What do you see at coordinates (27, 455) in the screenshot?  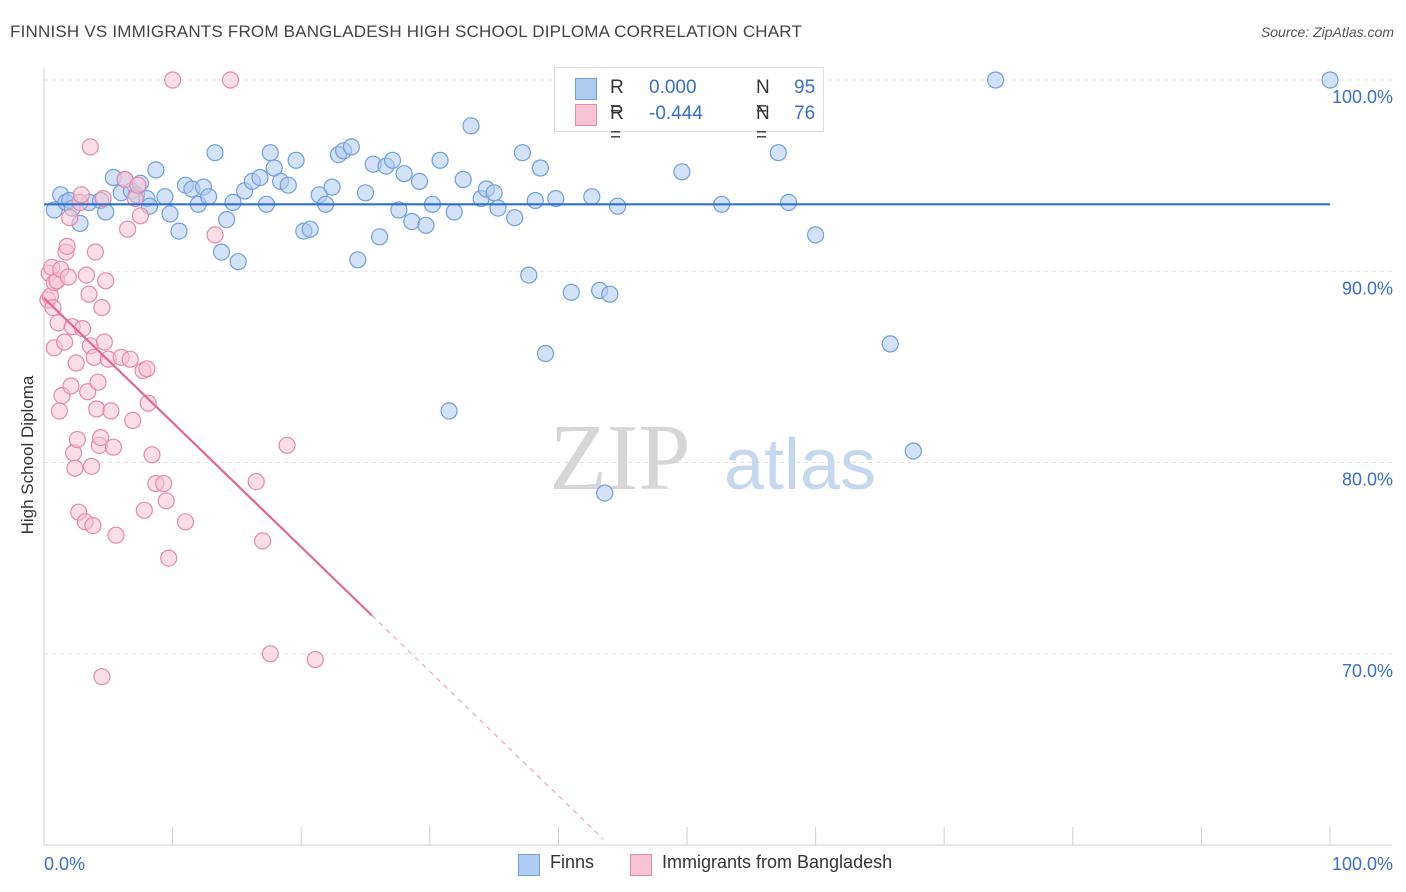 I see `y-axis-label: High School Diploma` at bounding box center [27, 455].